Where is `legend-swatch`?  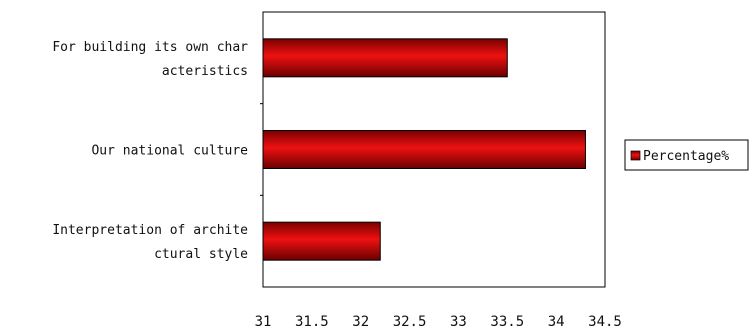 legend-swatch is located at coordinates (635, 155).